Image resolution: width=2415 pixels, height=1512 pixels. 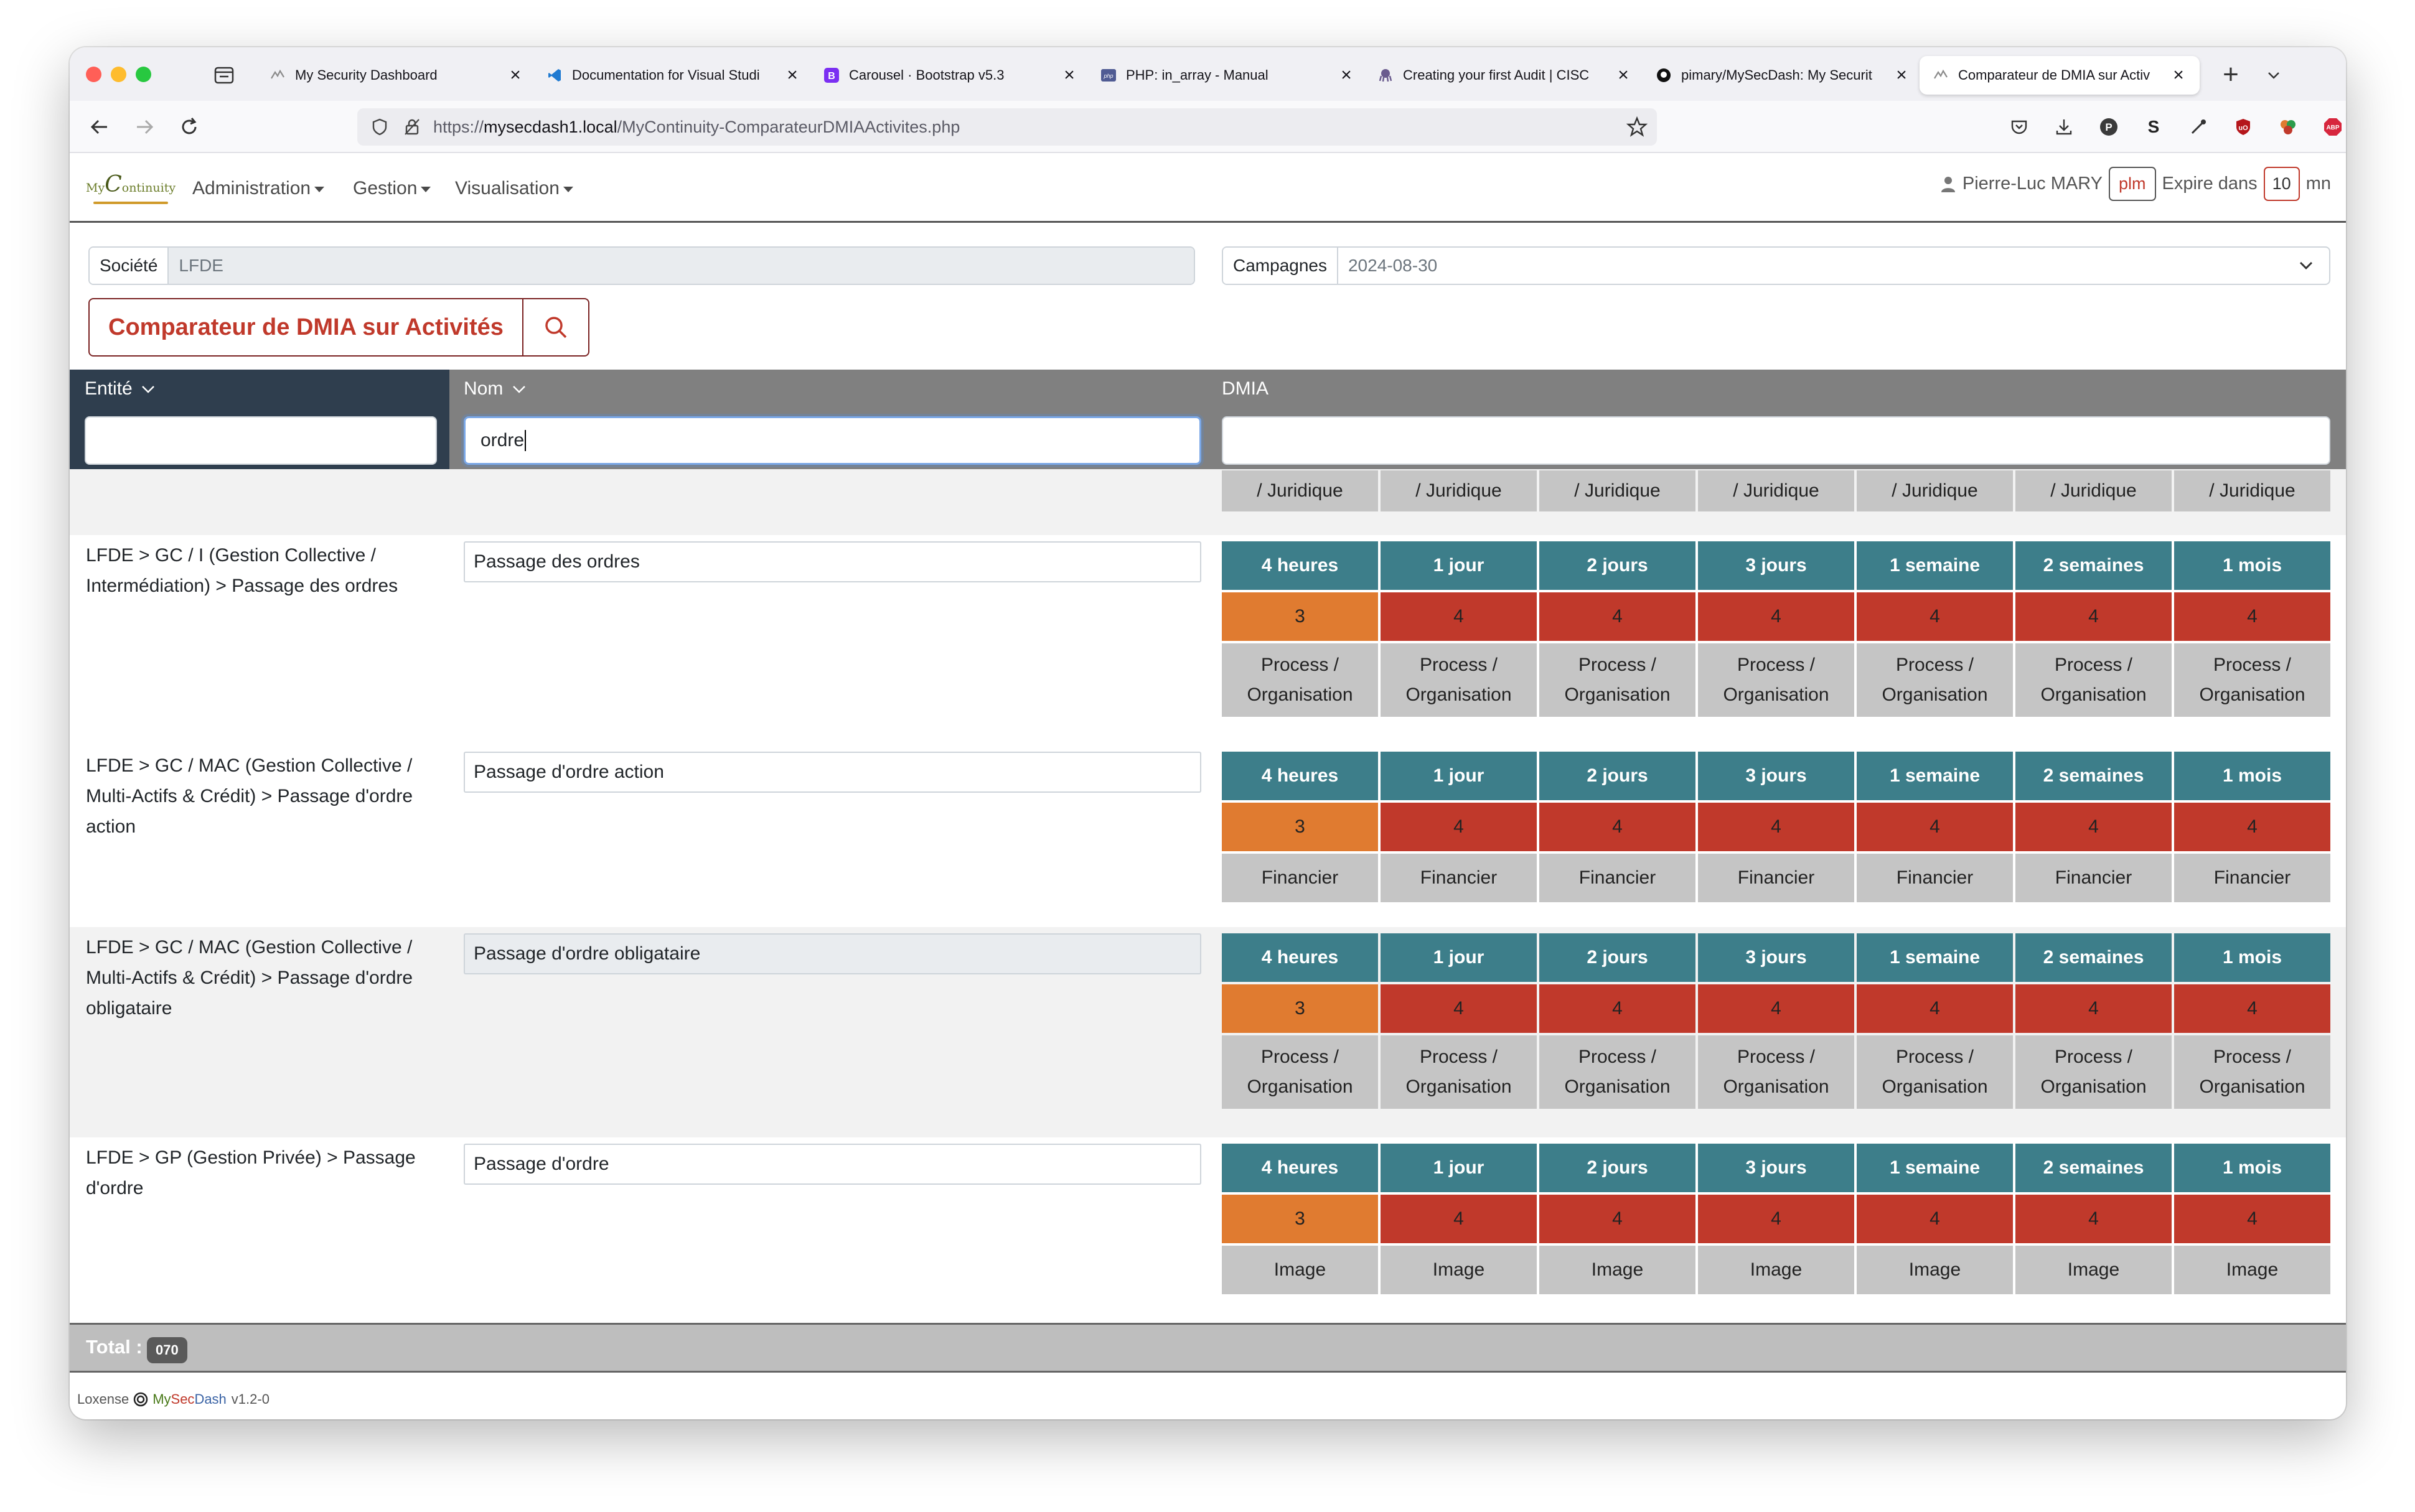 I want to click on tab-active: Comparateur de DMIA sur Activ ×, so click(x=2060, y=75).